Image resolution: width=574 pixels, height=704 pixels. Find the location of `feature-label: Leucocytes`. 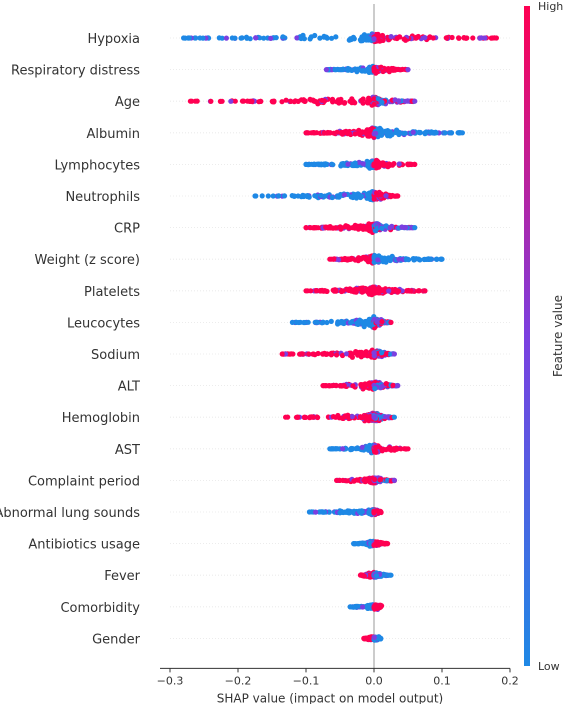

feature-label: Leucocytes is located at coordinates (103, 323).